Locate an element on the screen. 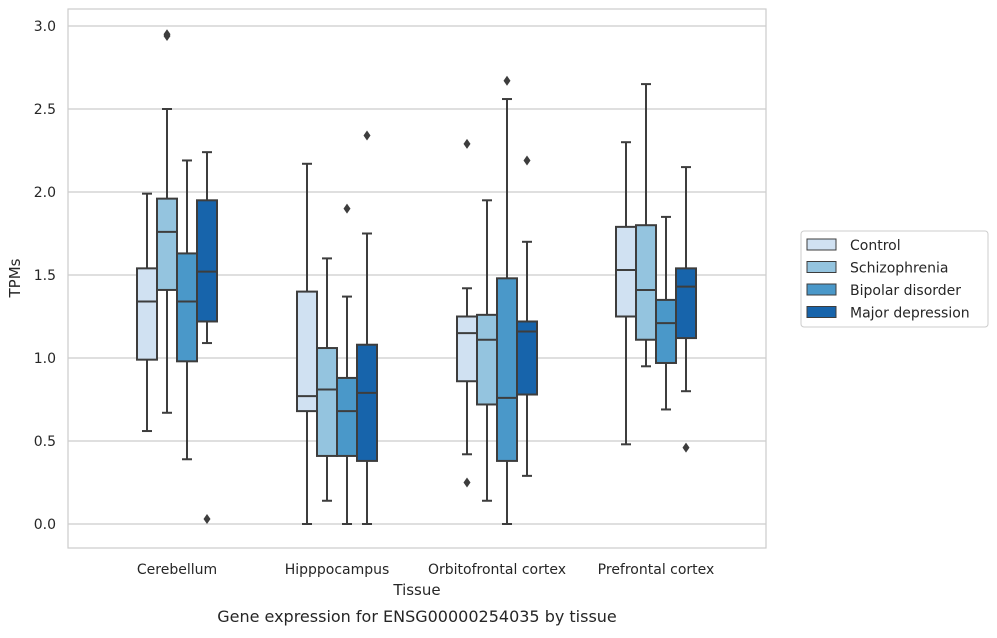 The width and height of the screenshot is (997, 638). y-axis-label: TPMs is located at coordinates (15, 278).